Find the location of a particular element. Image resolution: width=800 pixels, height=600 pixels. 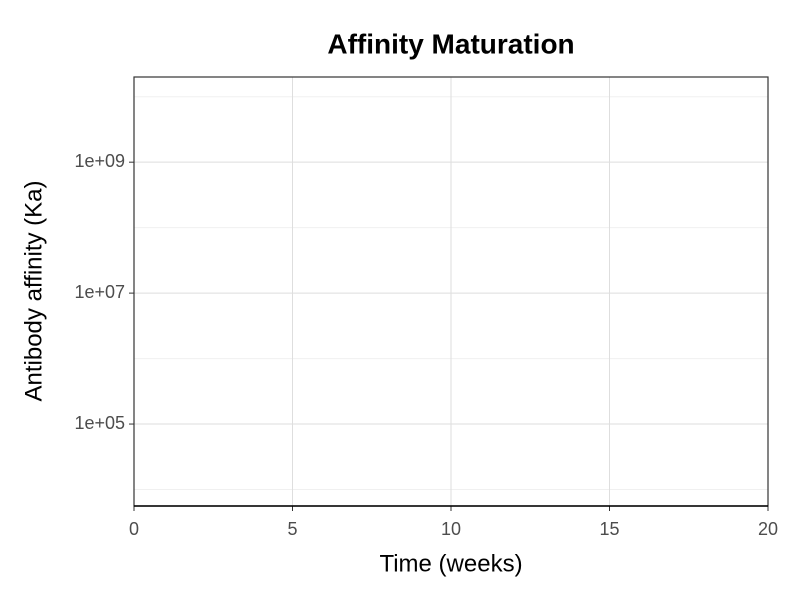

x-tick-label: 20 is located at coordinates (768, 529).